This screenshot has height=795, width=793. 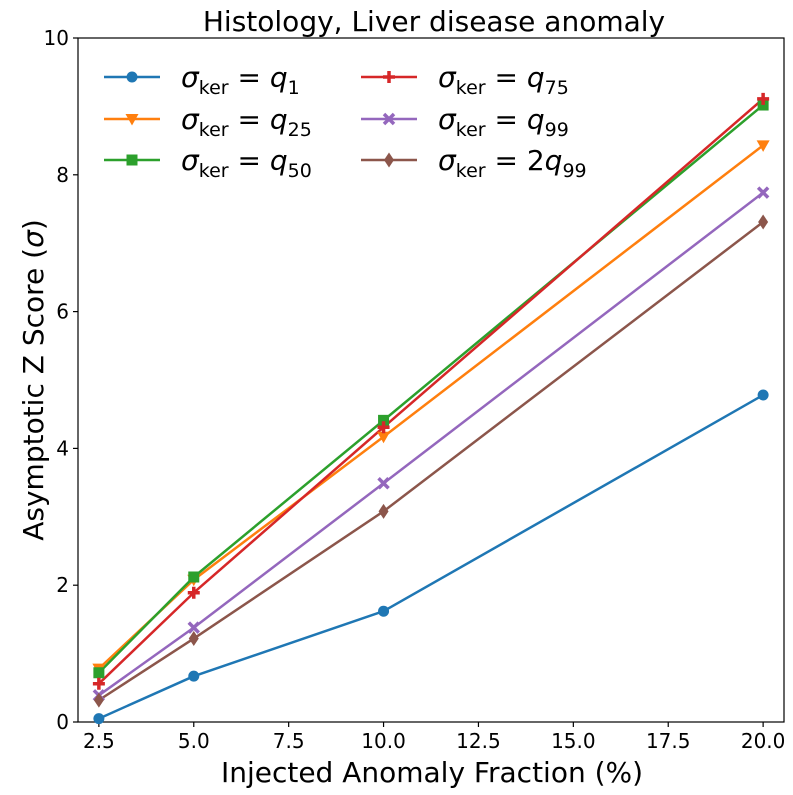 What do you see at coordinates (383, 741) in the screenshot?
I see `x-tick-label: 10.0` at bounding box center [383, 741].